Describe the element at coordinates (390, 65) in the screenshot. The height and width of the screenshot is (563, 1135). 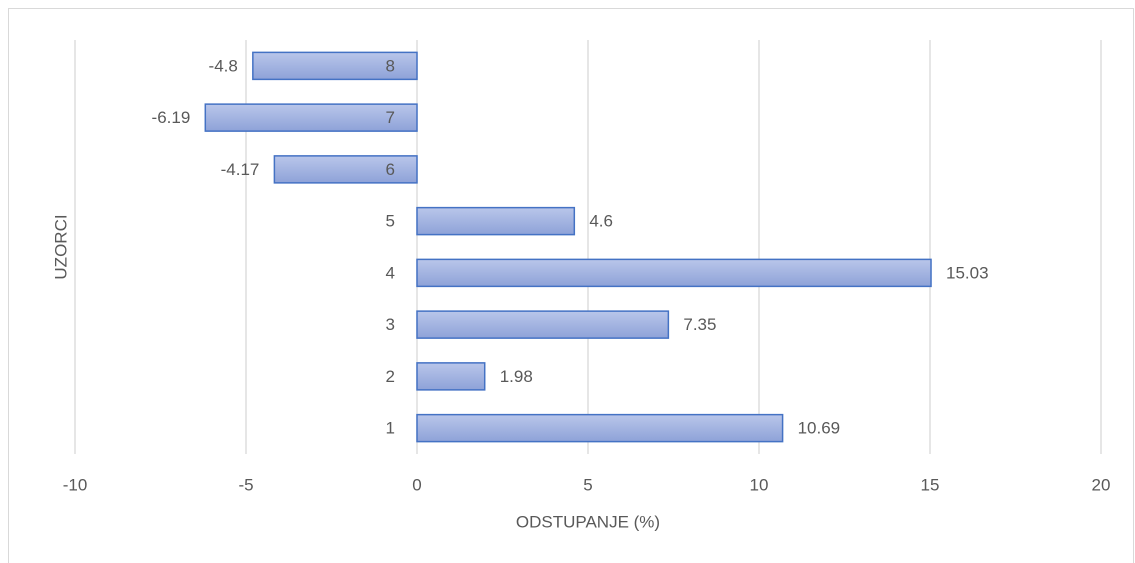
I see `y-tick-label: 8` at that location.